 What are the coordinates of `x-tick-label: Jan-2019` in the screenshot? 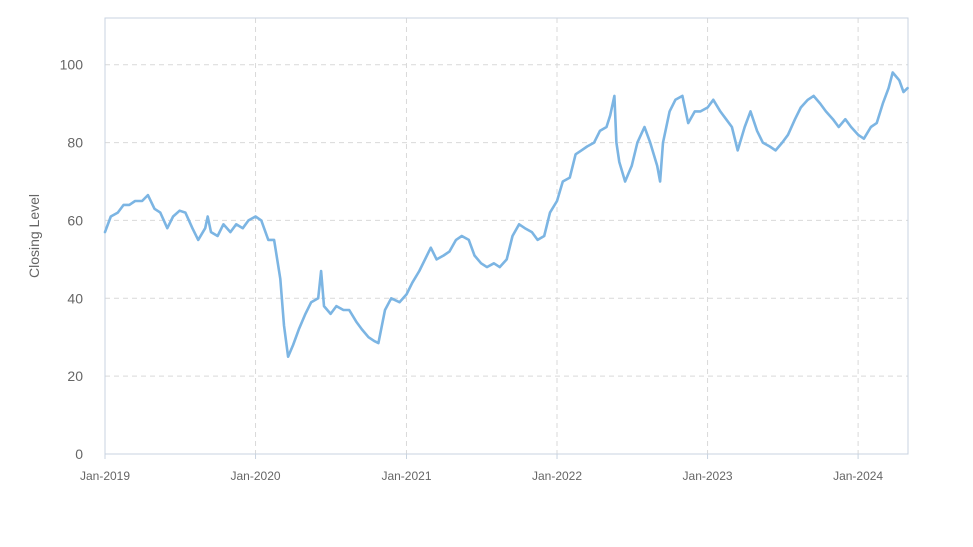 It's located at (105, 476).